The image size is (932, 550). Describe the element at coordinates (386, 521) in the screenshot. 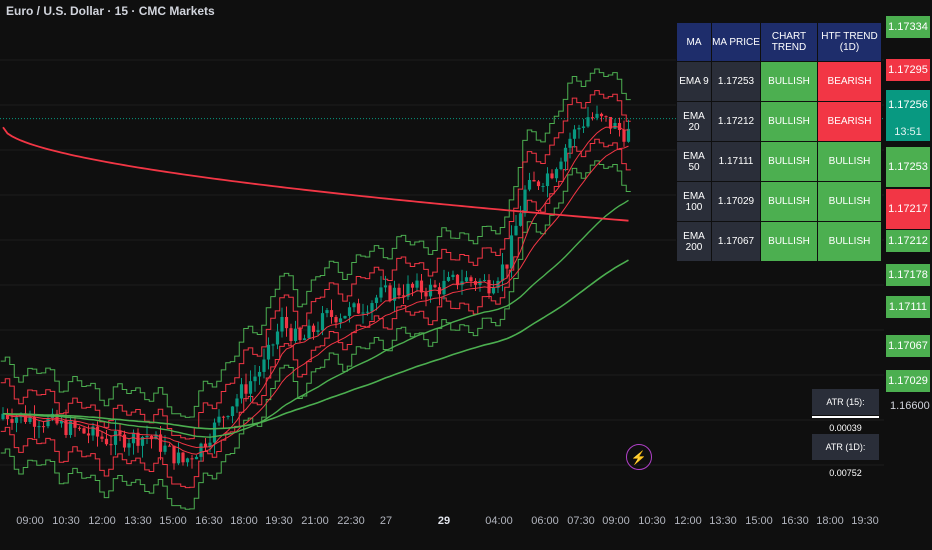

I see `x-tick-label: 27` at that location.